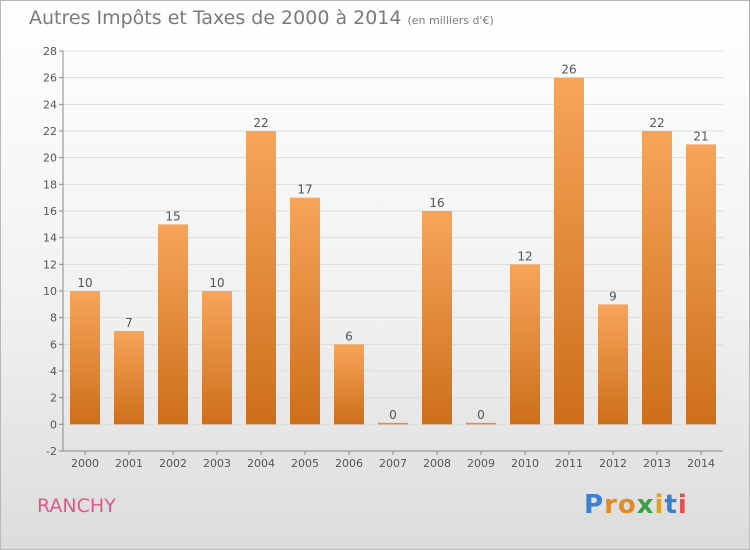 Image resolution: width=750 pixels, height=550 pixels. Describe the element at coordinates (569, 463) in the screenshot. I see `x-tick-label: 2011` at that location.